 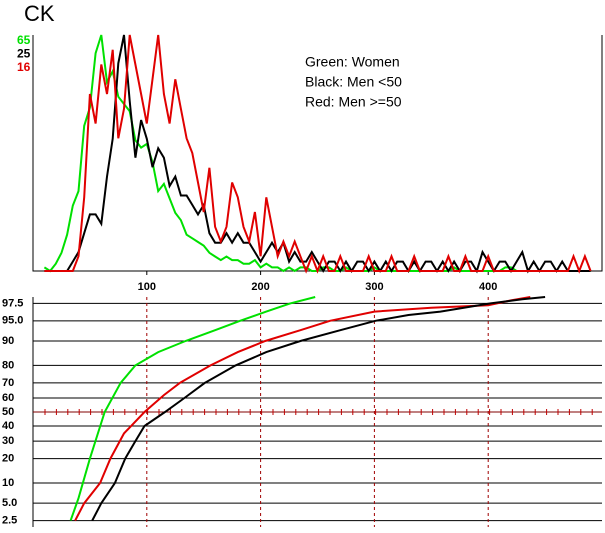 What do you see at coordinates (147, 287) in the screenshot?
I see `x-tick-label: 100` at bounding box center [147, 287].